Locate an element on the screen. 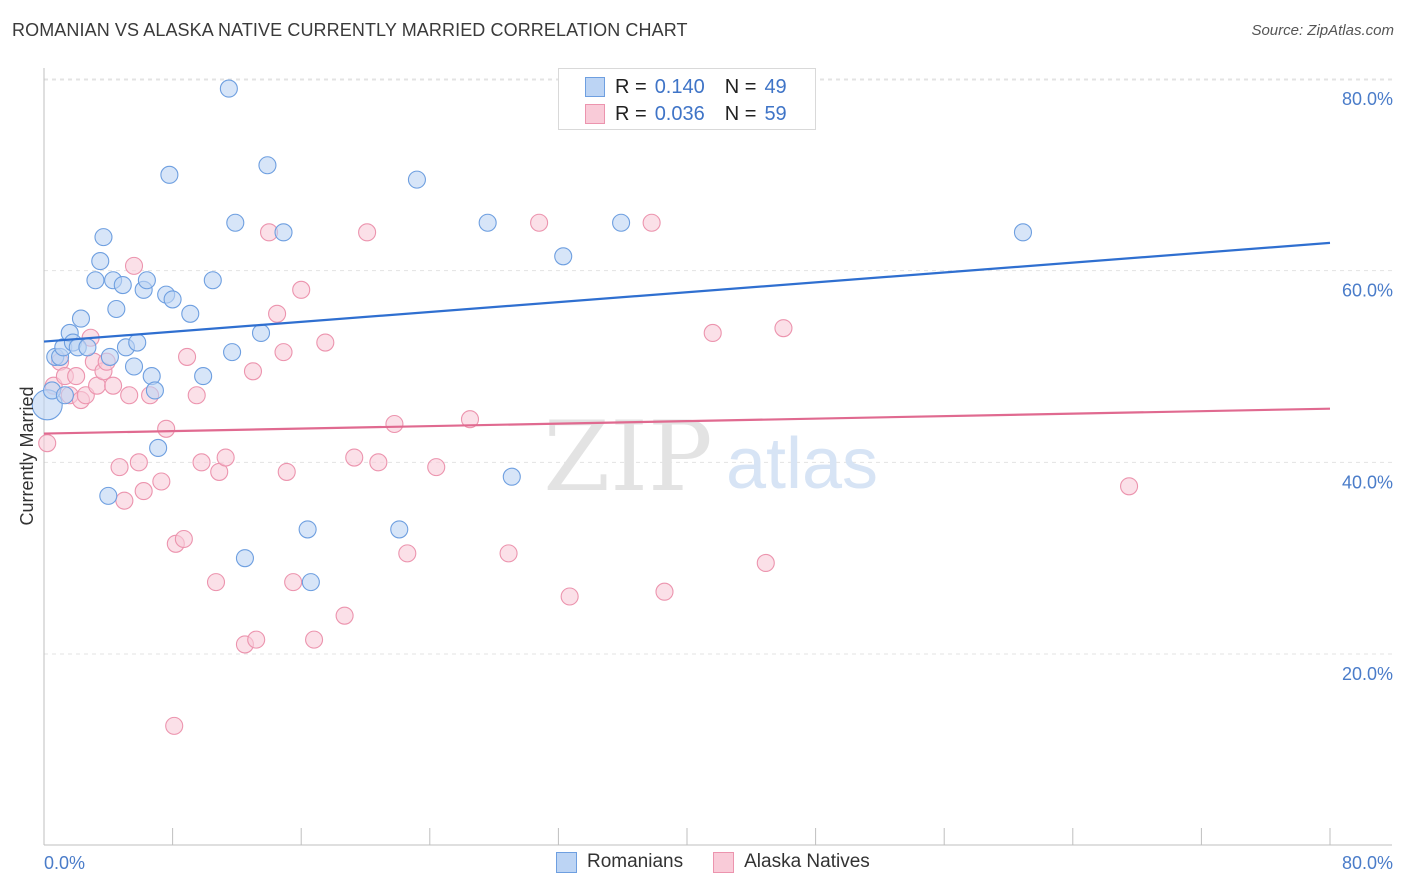 The image size is (1406, 892). y-tick-label: 60.0% is located at coordinates (1367, 291).